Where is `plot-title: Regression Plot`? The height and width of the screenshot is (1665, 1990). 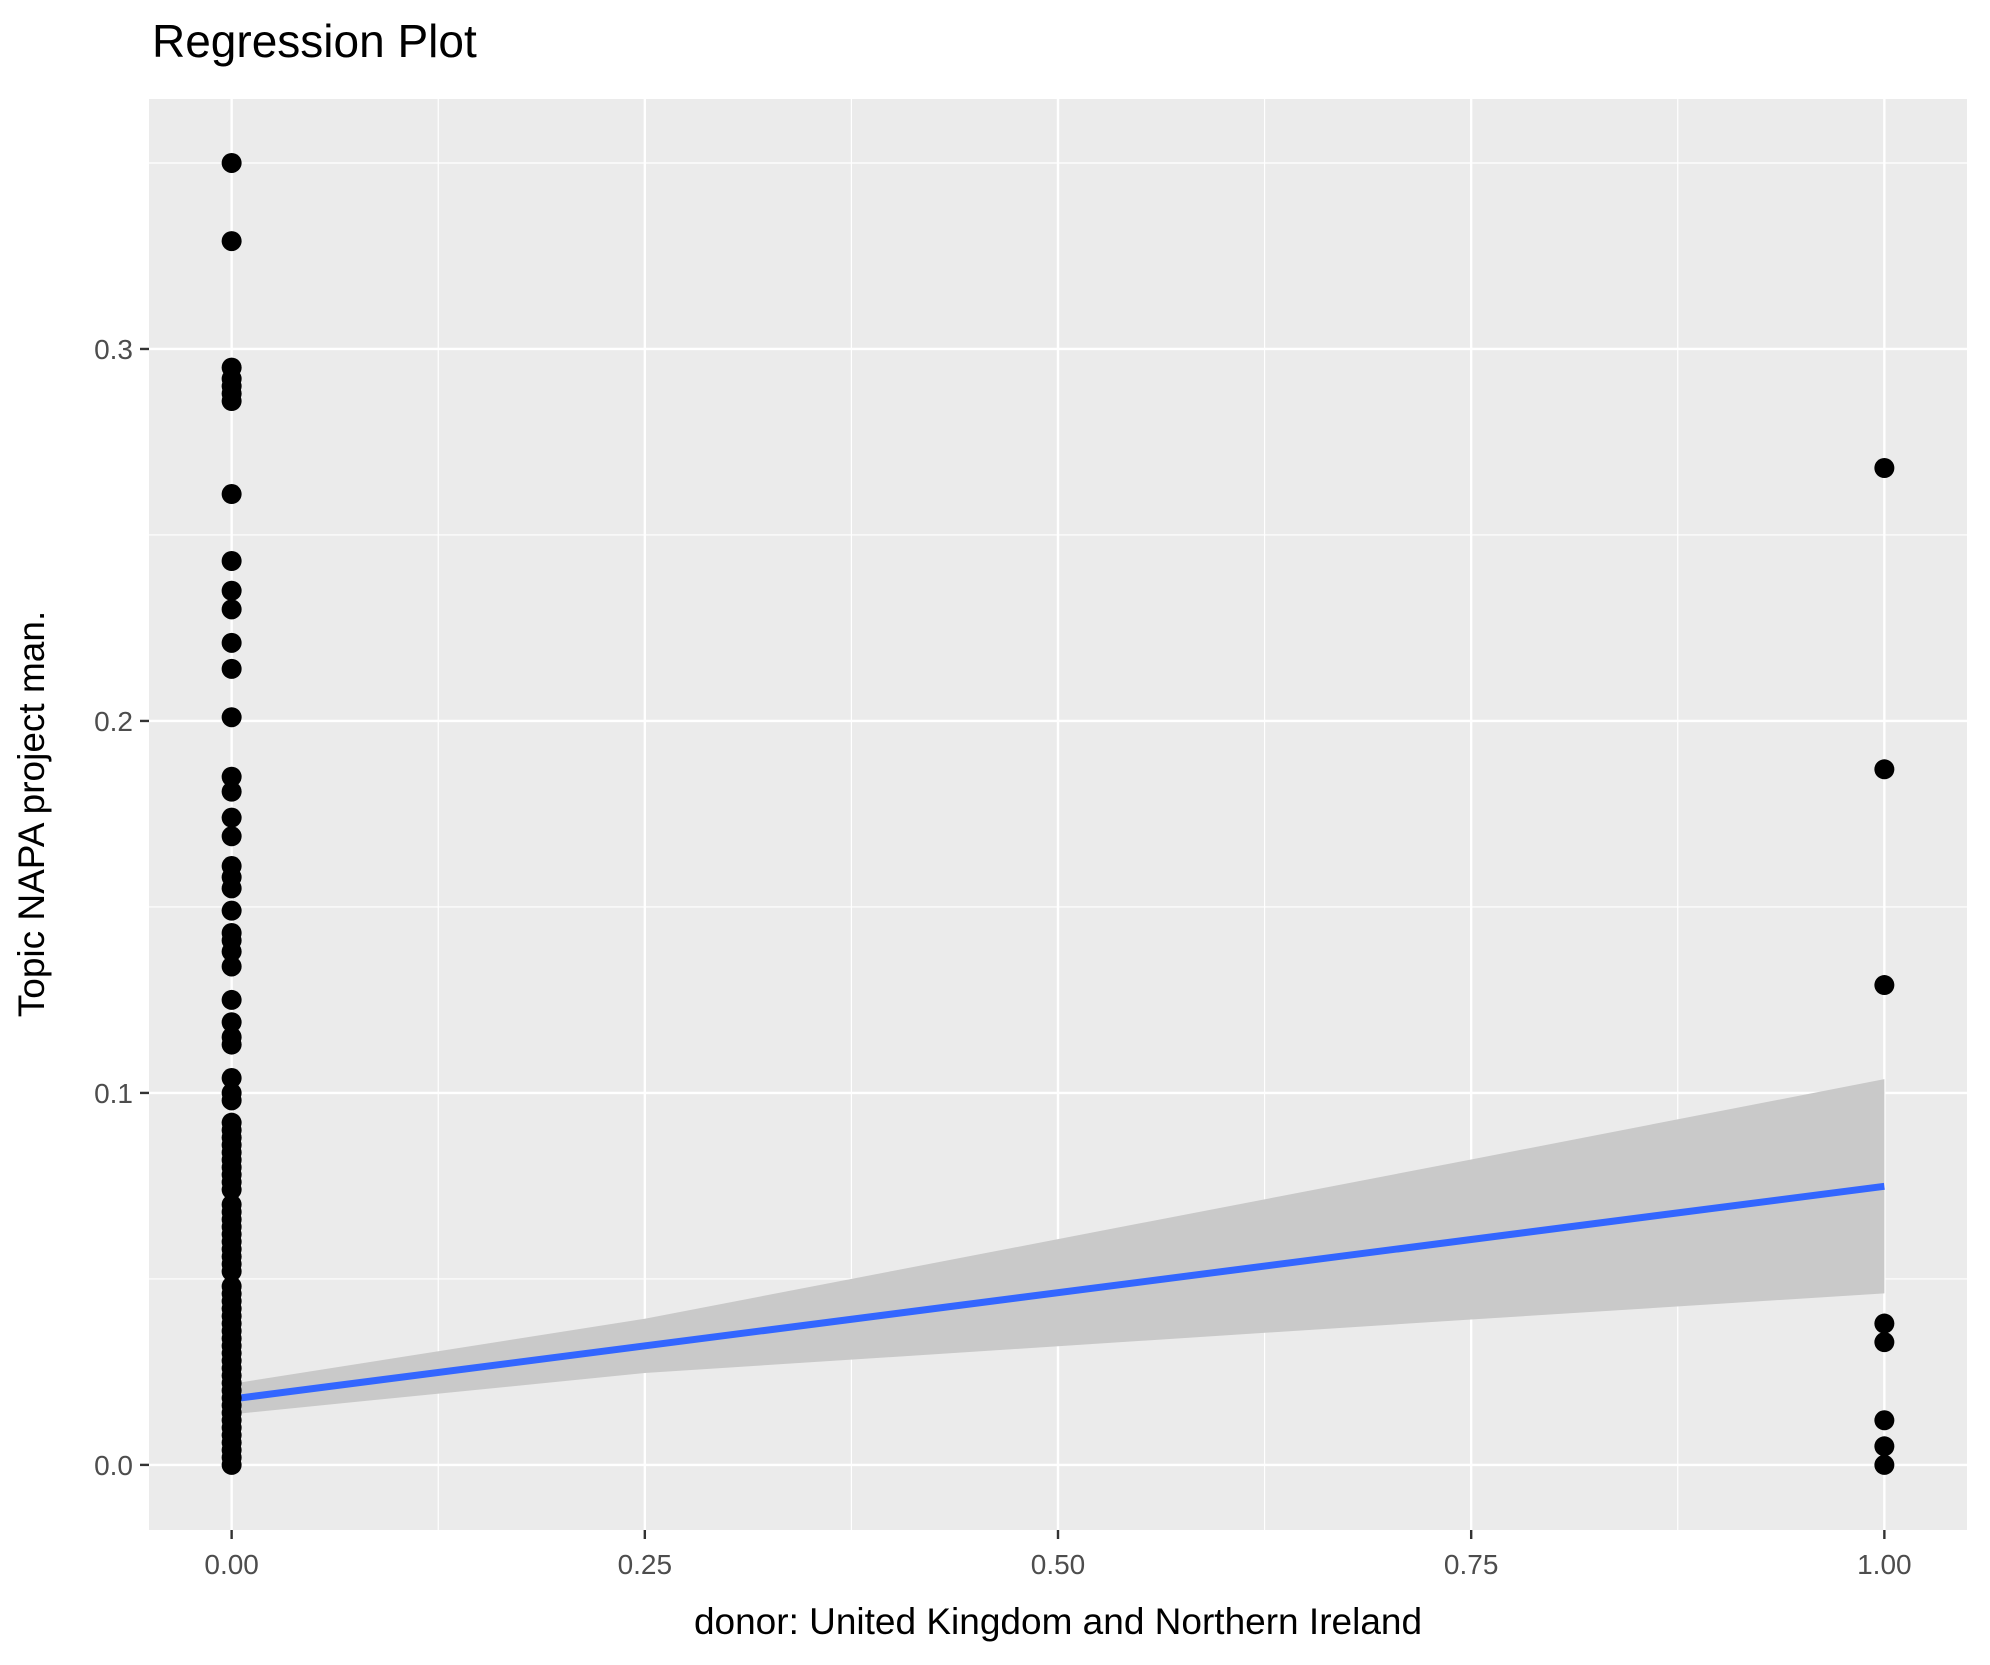 plot-title: Regression Plot is located at coordinates (314, 41).